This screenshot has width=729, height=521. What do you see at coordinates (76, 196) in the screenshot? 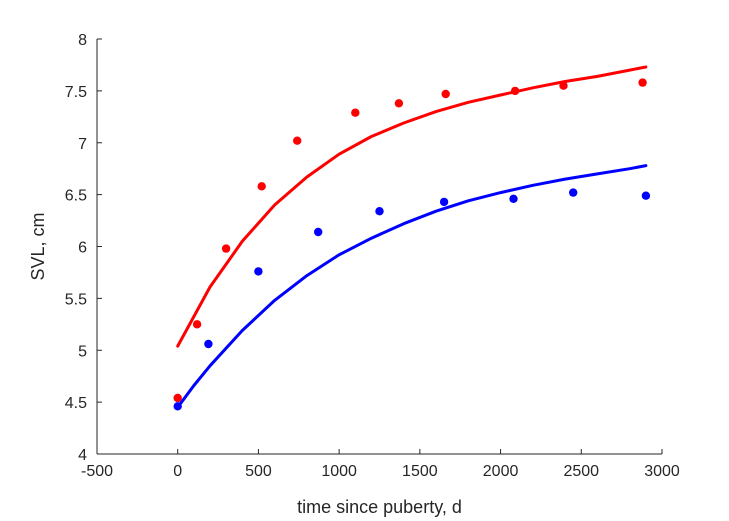
I see `y-tick-label: 6.5` at bounding box center [76, 196].